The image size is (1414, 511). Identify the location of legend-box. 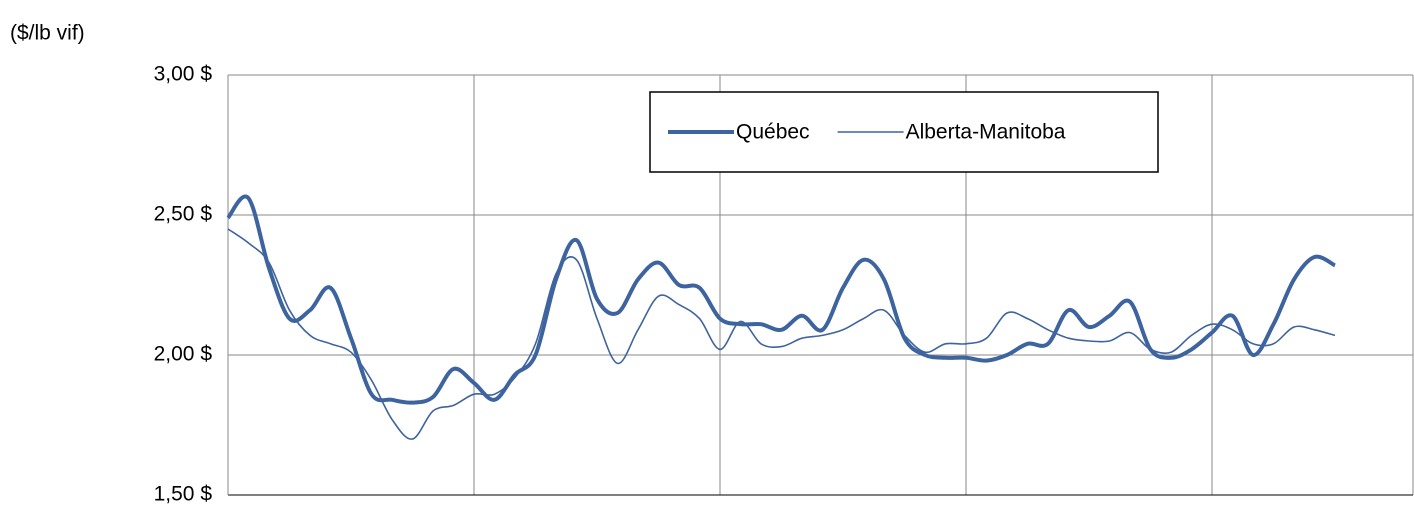
(904, 132).